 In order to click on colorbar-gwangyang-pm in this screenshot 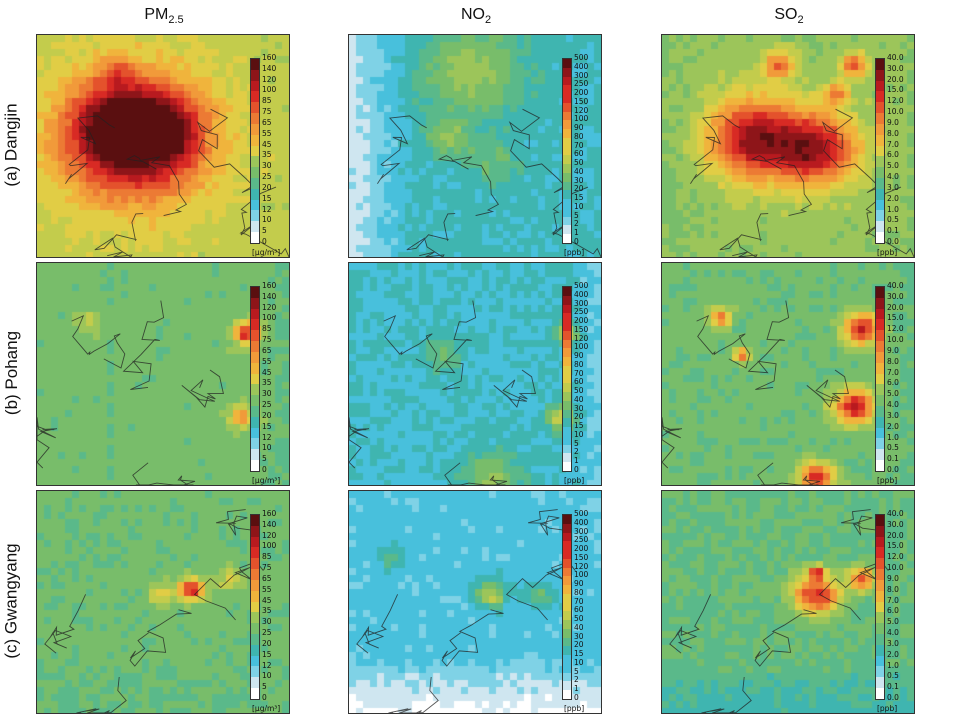, I will do `click(255, 607)`.